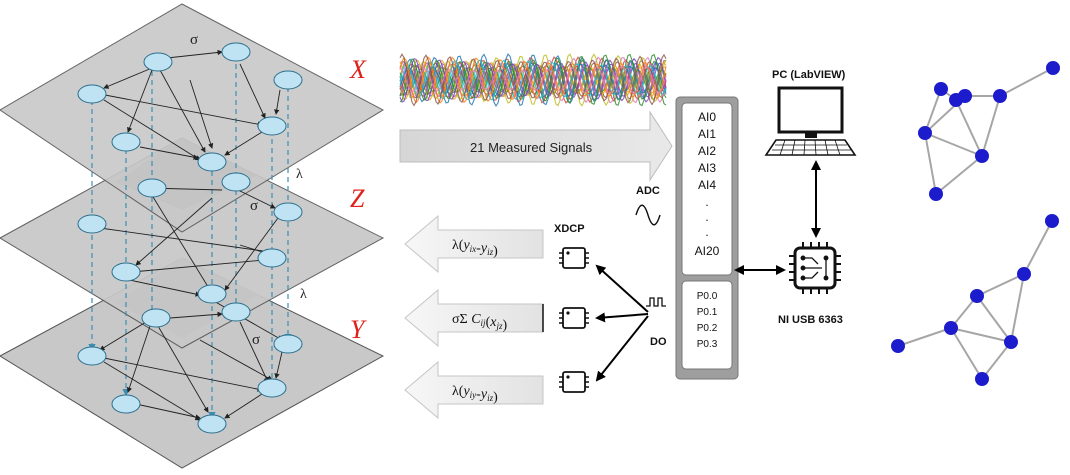 This screenshot has width=1070, height=475. Describe the element at coordinates (707, 168) in the screenshot. I see `analog-input-label: AI3` at that location.